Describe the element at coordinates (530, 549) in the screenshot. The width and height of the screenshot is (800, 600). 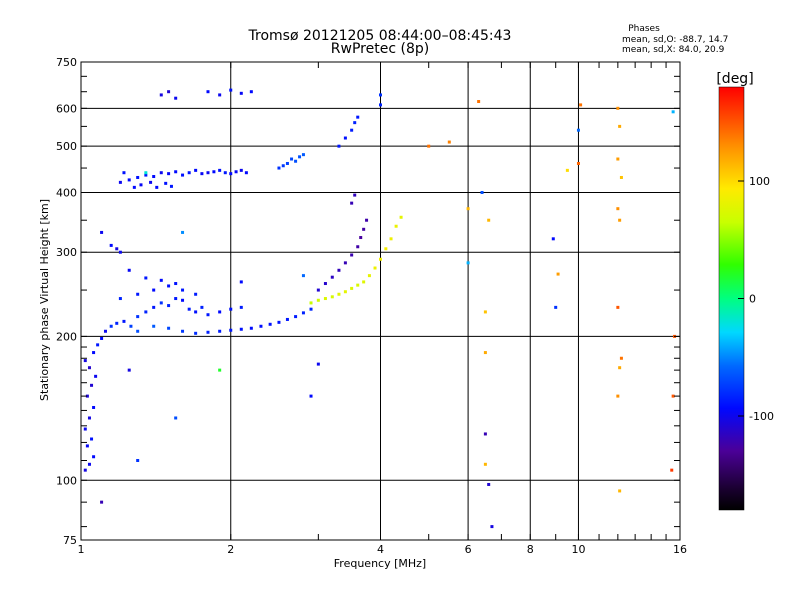
I see `x-tick-label: 8` at that location.